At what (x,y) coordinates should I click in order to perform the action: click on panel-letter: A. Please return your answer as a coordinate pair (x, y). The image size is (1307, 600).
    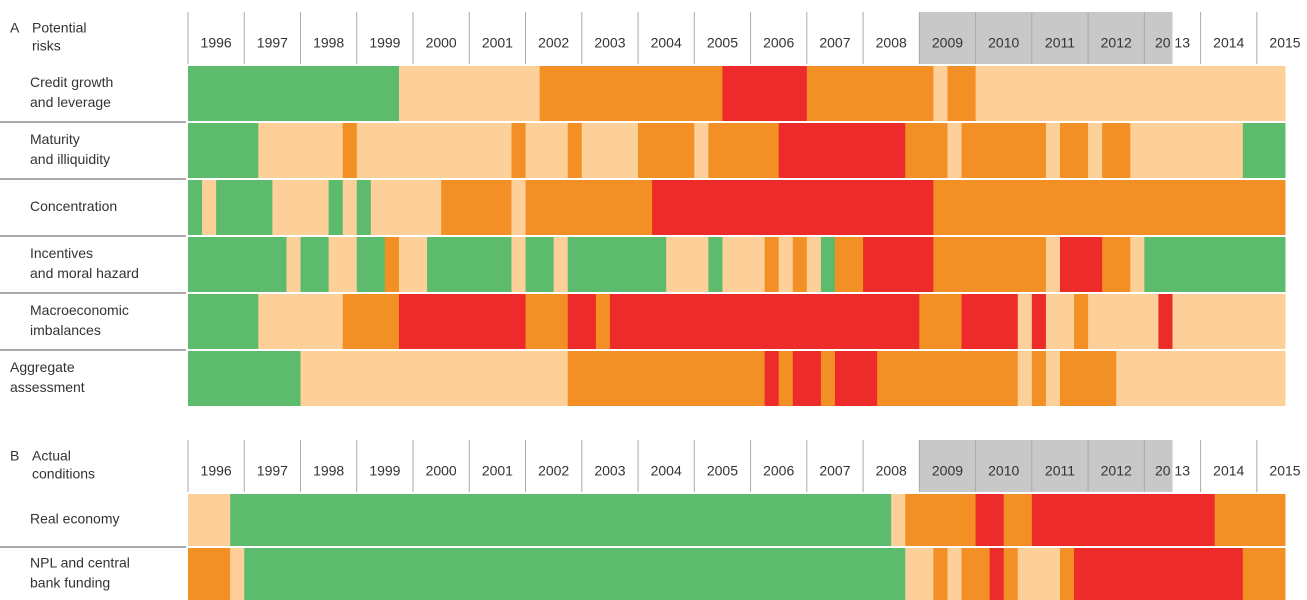
    Looking at the image, I should click on (15, 28).